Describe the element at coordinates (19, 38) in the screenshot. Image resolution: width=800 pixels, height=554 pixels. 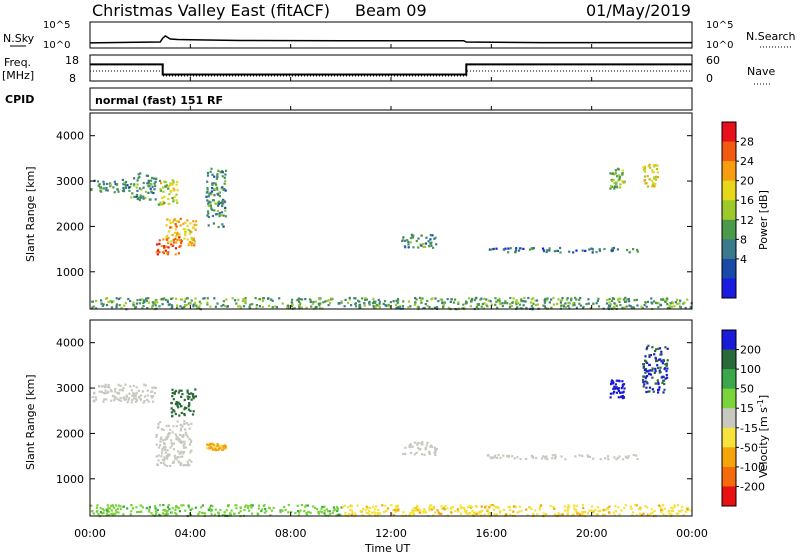
I see `nsky-label: N.Sky` at that location.